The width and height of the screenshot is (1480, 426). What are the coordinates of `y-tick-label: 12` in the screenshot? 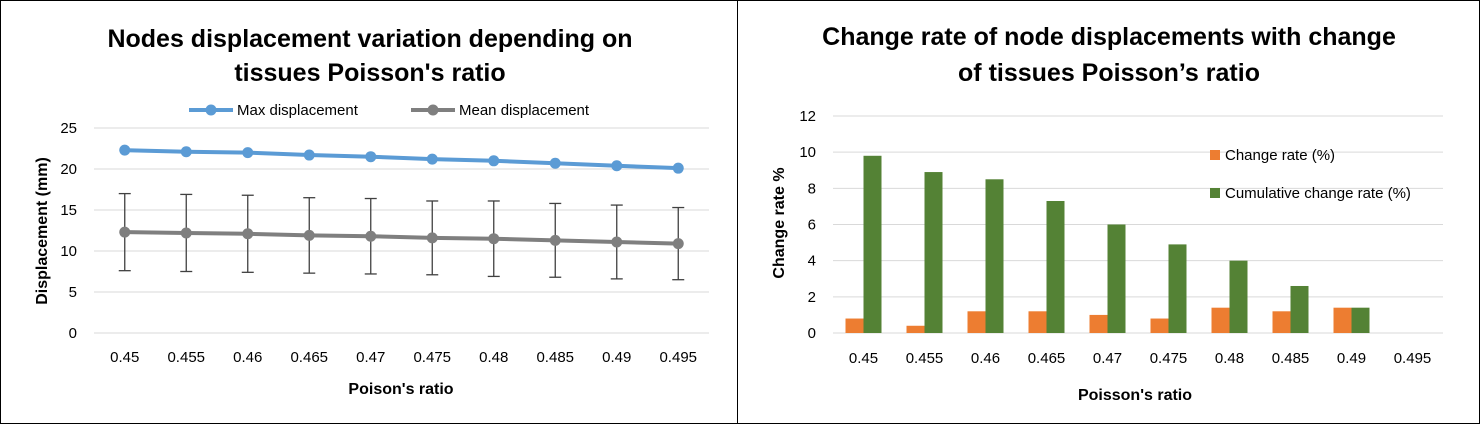 It's located at (807, 116).